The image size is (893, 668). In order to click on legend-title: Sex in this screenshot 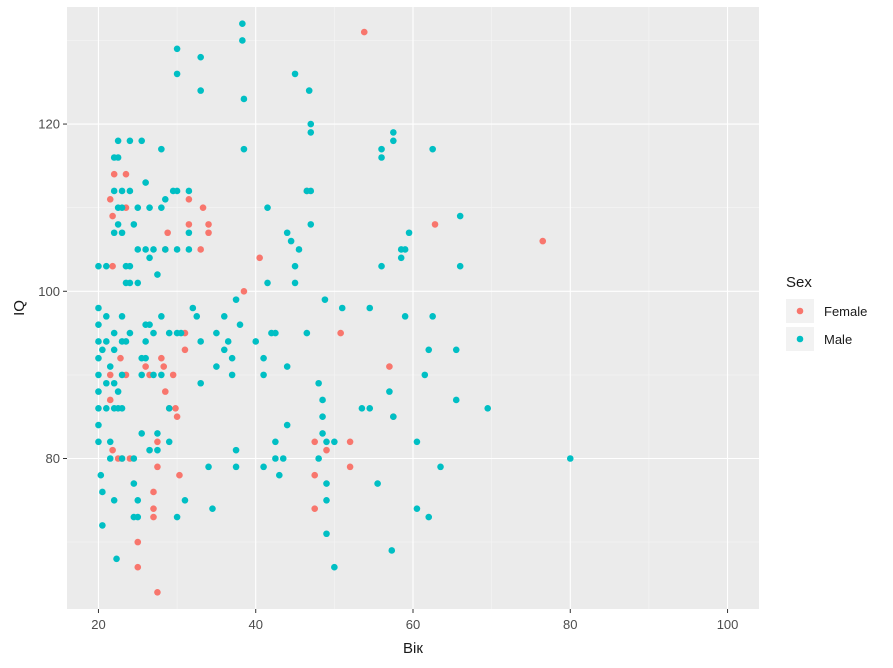, I will do `click(799, 282)`.